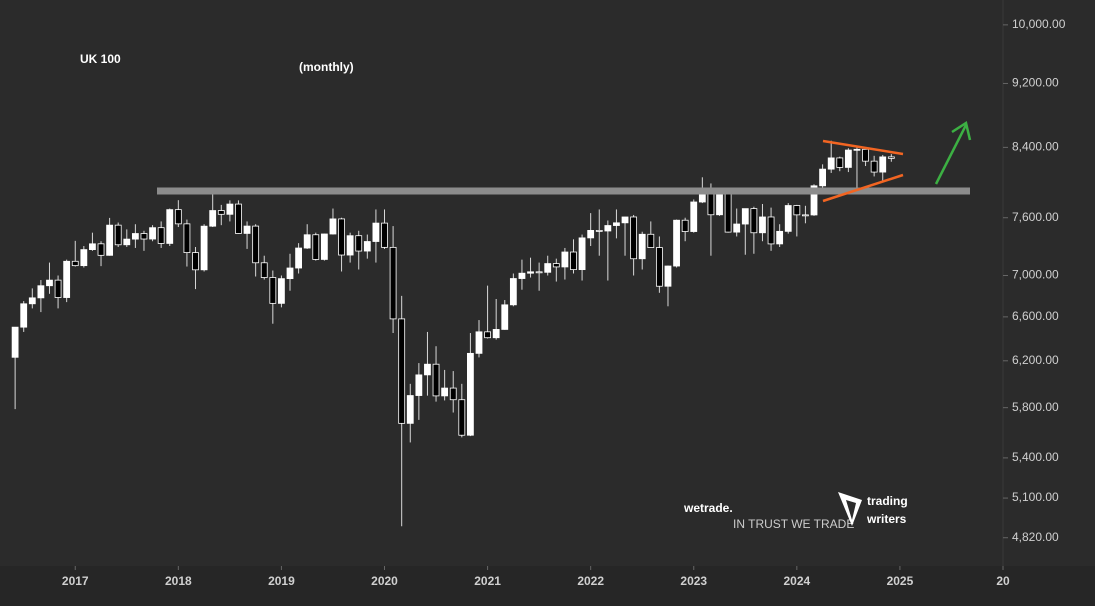 The width and height of the screenshot is (1095, 606). I want to click on chart-title: UK 100, so click(100, 59).